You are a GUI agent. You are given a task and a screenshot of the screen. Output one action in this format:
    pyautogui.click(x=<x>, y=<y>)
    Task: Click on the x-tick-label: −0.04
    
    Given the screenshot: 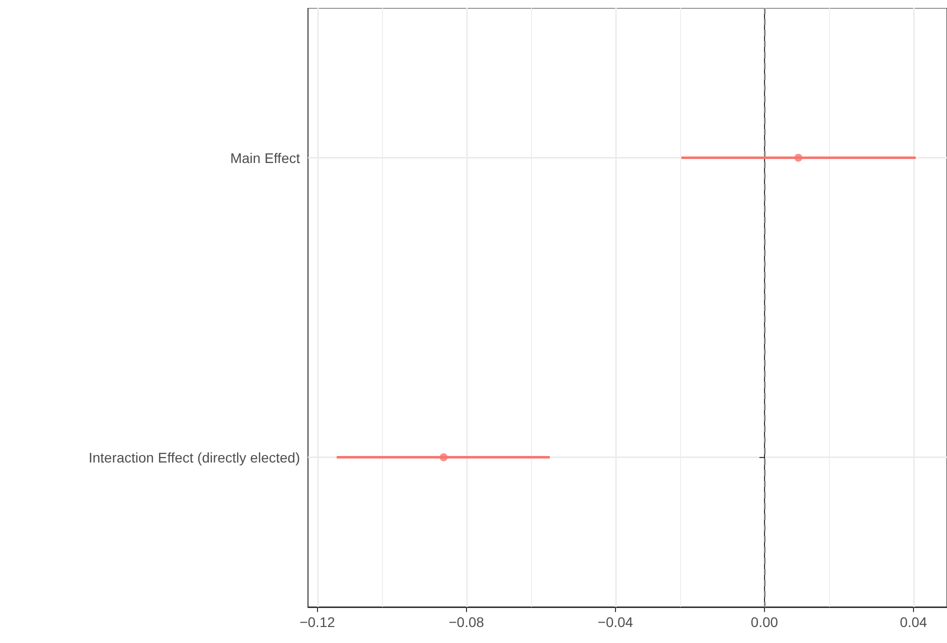 What is the action you would take?
    pyautogui.click(x=616, y=622)
    